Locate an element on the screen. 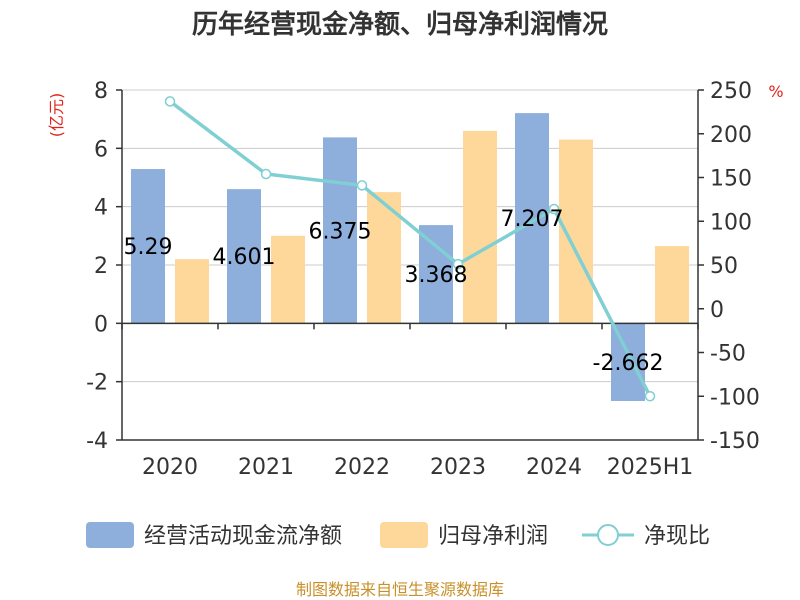  cashflow-data-label: 4.601 is located at coordinates (244, 257).